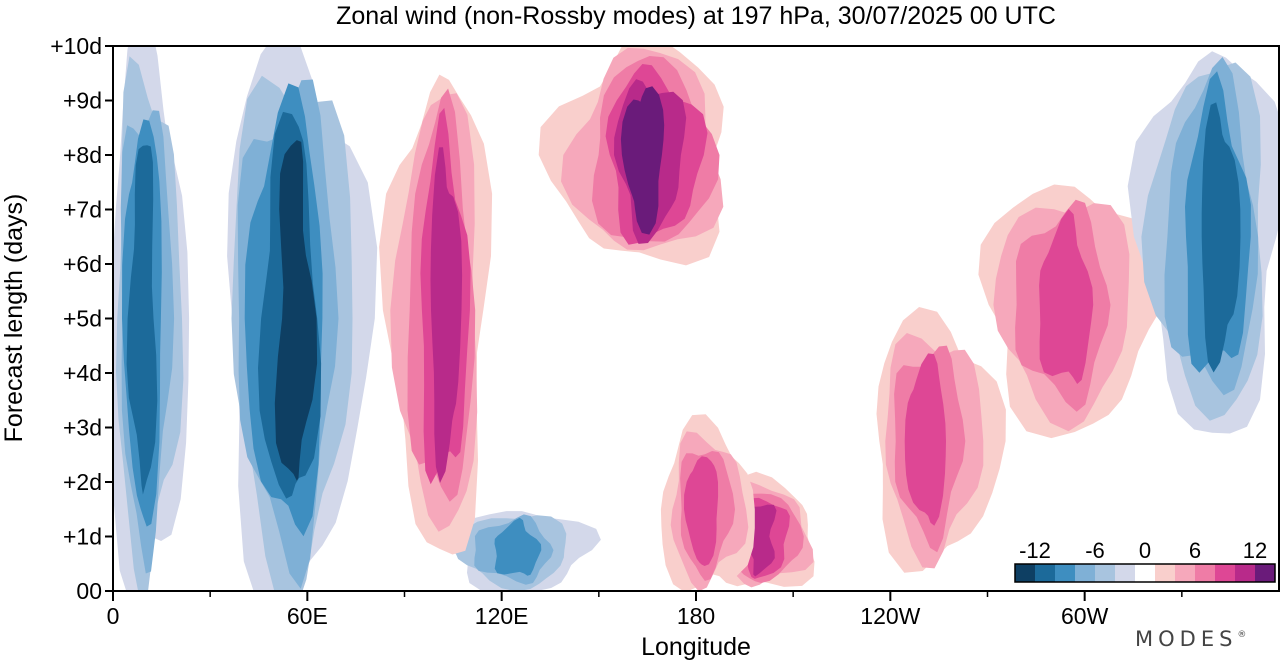 This screenshot has width=1280, height=664. I want to click on colorbar-label: -12, so click(1035, 550).